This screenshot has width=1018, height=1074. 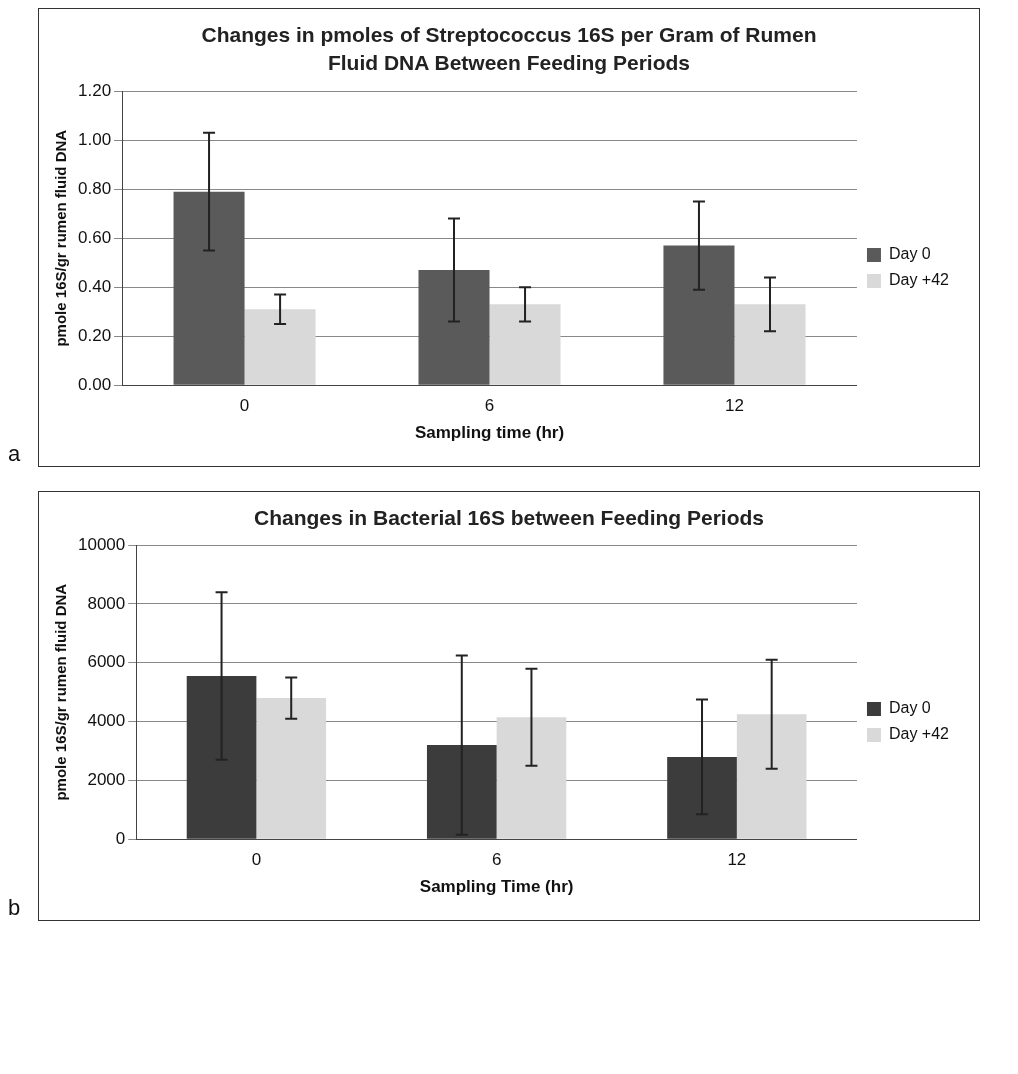 What do you see at coordinates (94, 237) in the screenshot?
I see `y-tick-label: 0.60` at bounding box center [94, 237].